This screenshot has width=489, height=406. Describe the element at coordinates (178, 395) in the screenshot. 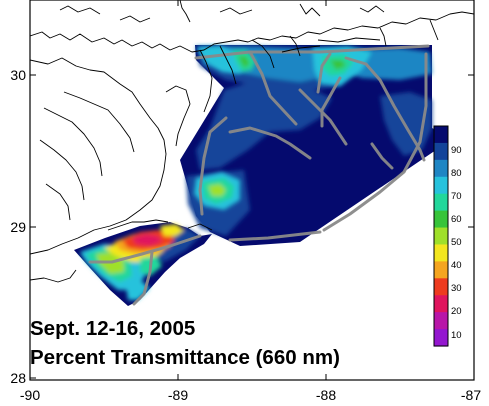

I see `x-tick-label: -89` at that location.